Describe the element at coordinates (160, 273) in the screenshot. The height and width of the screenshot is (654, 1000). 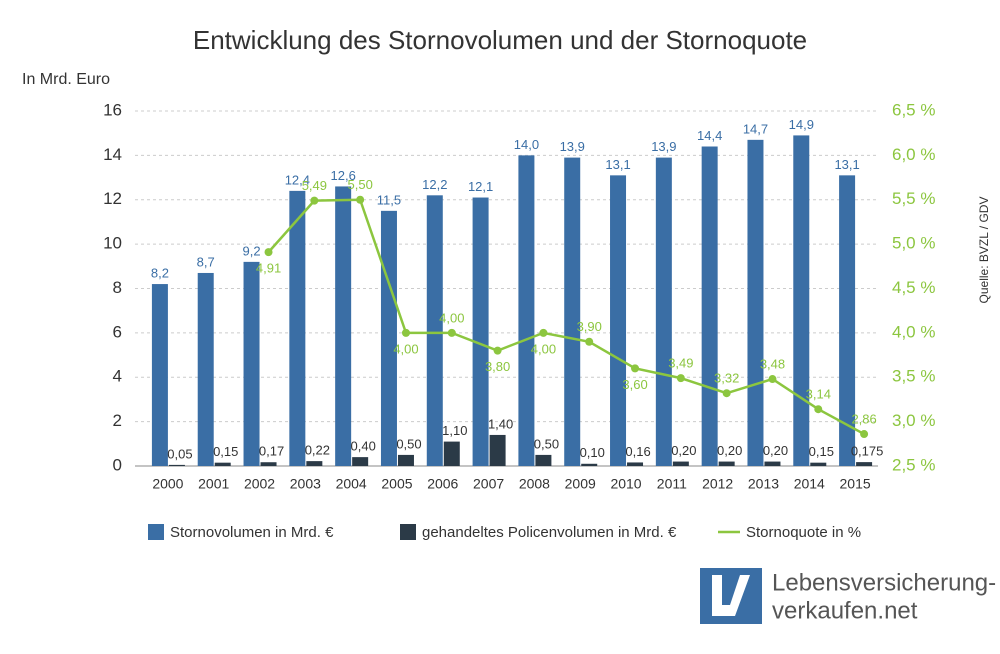
I see `value-label: 8,2` at that location.